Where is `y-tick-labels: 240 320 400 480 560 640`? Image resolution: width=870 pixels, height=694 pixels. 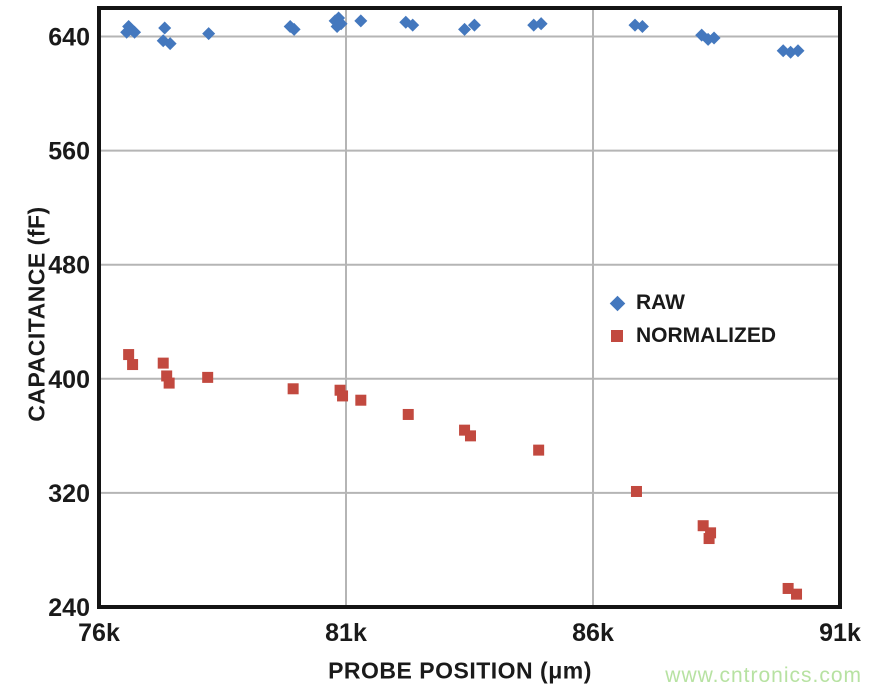 y-tick-labels: 240 320 400 480 560 640 is located at coordinates (69, 323).